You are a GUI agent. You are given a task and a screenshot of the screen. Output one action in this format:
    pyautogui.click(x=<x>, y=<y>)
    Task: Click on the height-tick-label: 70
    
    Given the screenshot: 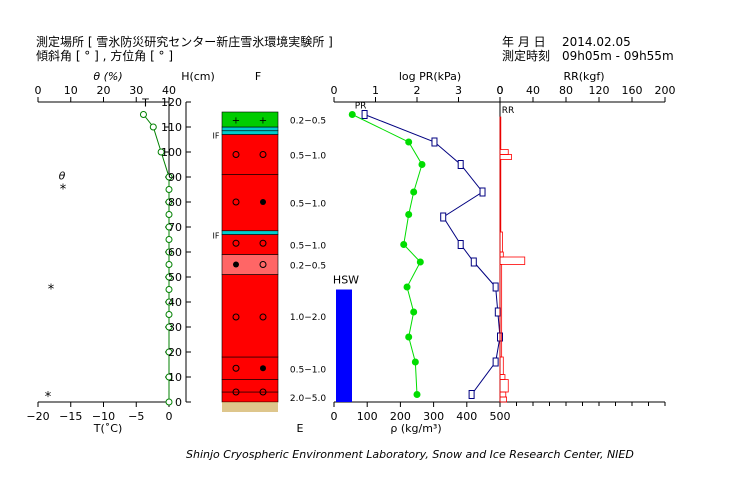 What is the action you would take?
    pyautogui.click(x=175, y=227)
    